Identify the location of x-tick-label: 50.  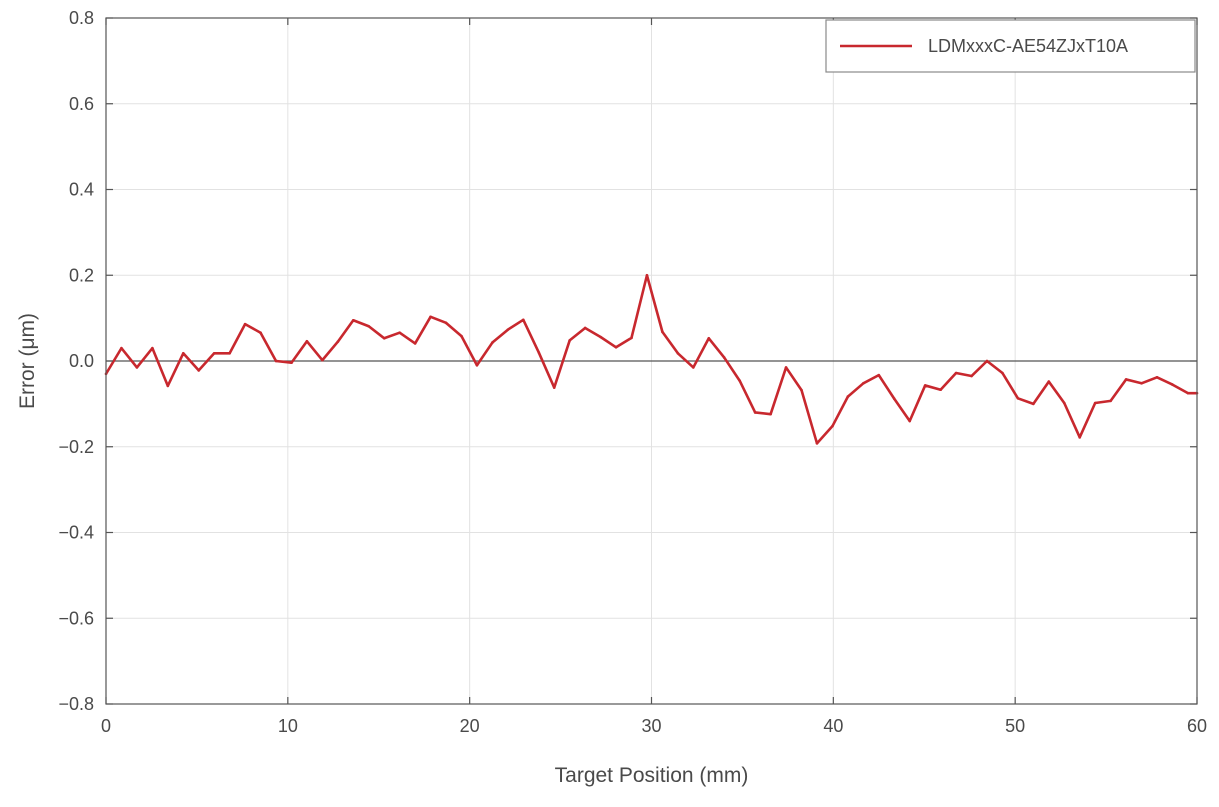
(1015, 726).